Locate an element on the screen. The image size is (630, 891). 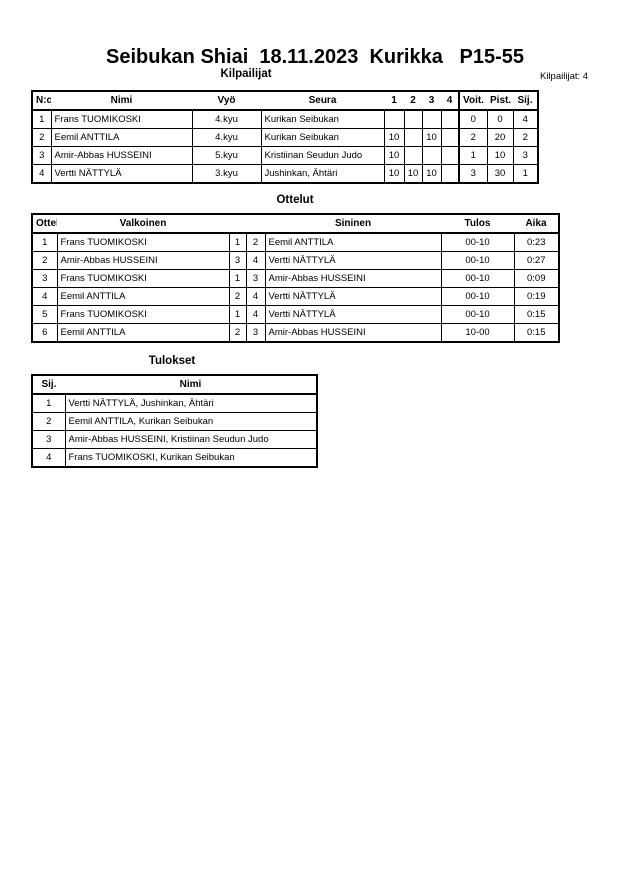
competitor-belt: 3.kyu is located at coordinates (226, 174).